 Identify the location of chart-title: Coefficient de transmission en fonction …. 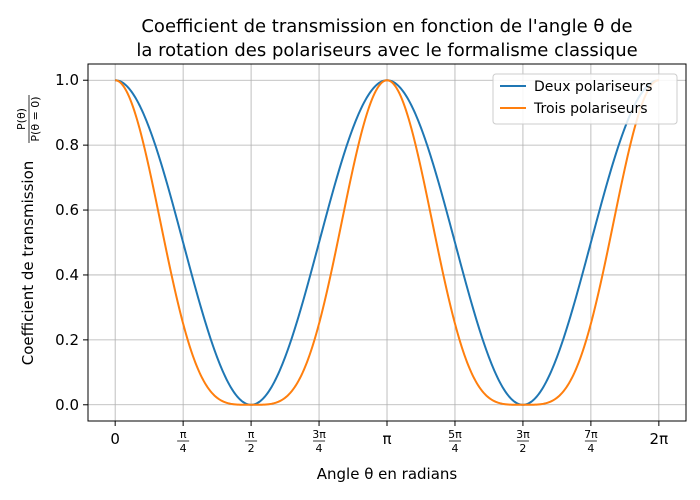
(386, 38).